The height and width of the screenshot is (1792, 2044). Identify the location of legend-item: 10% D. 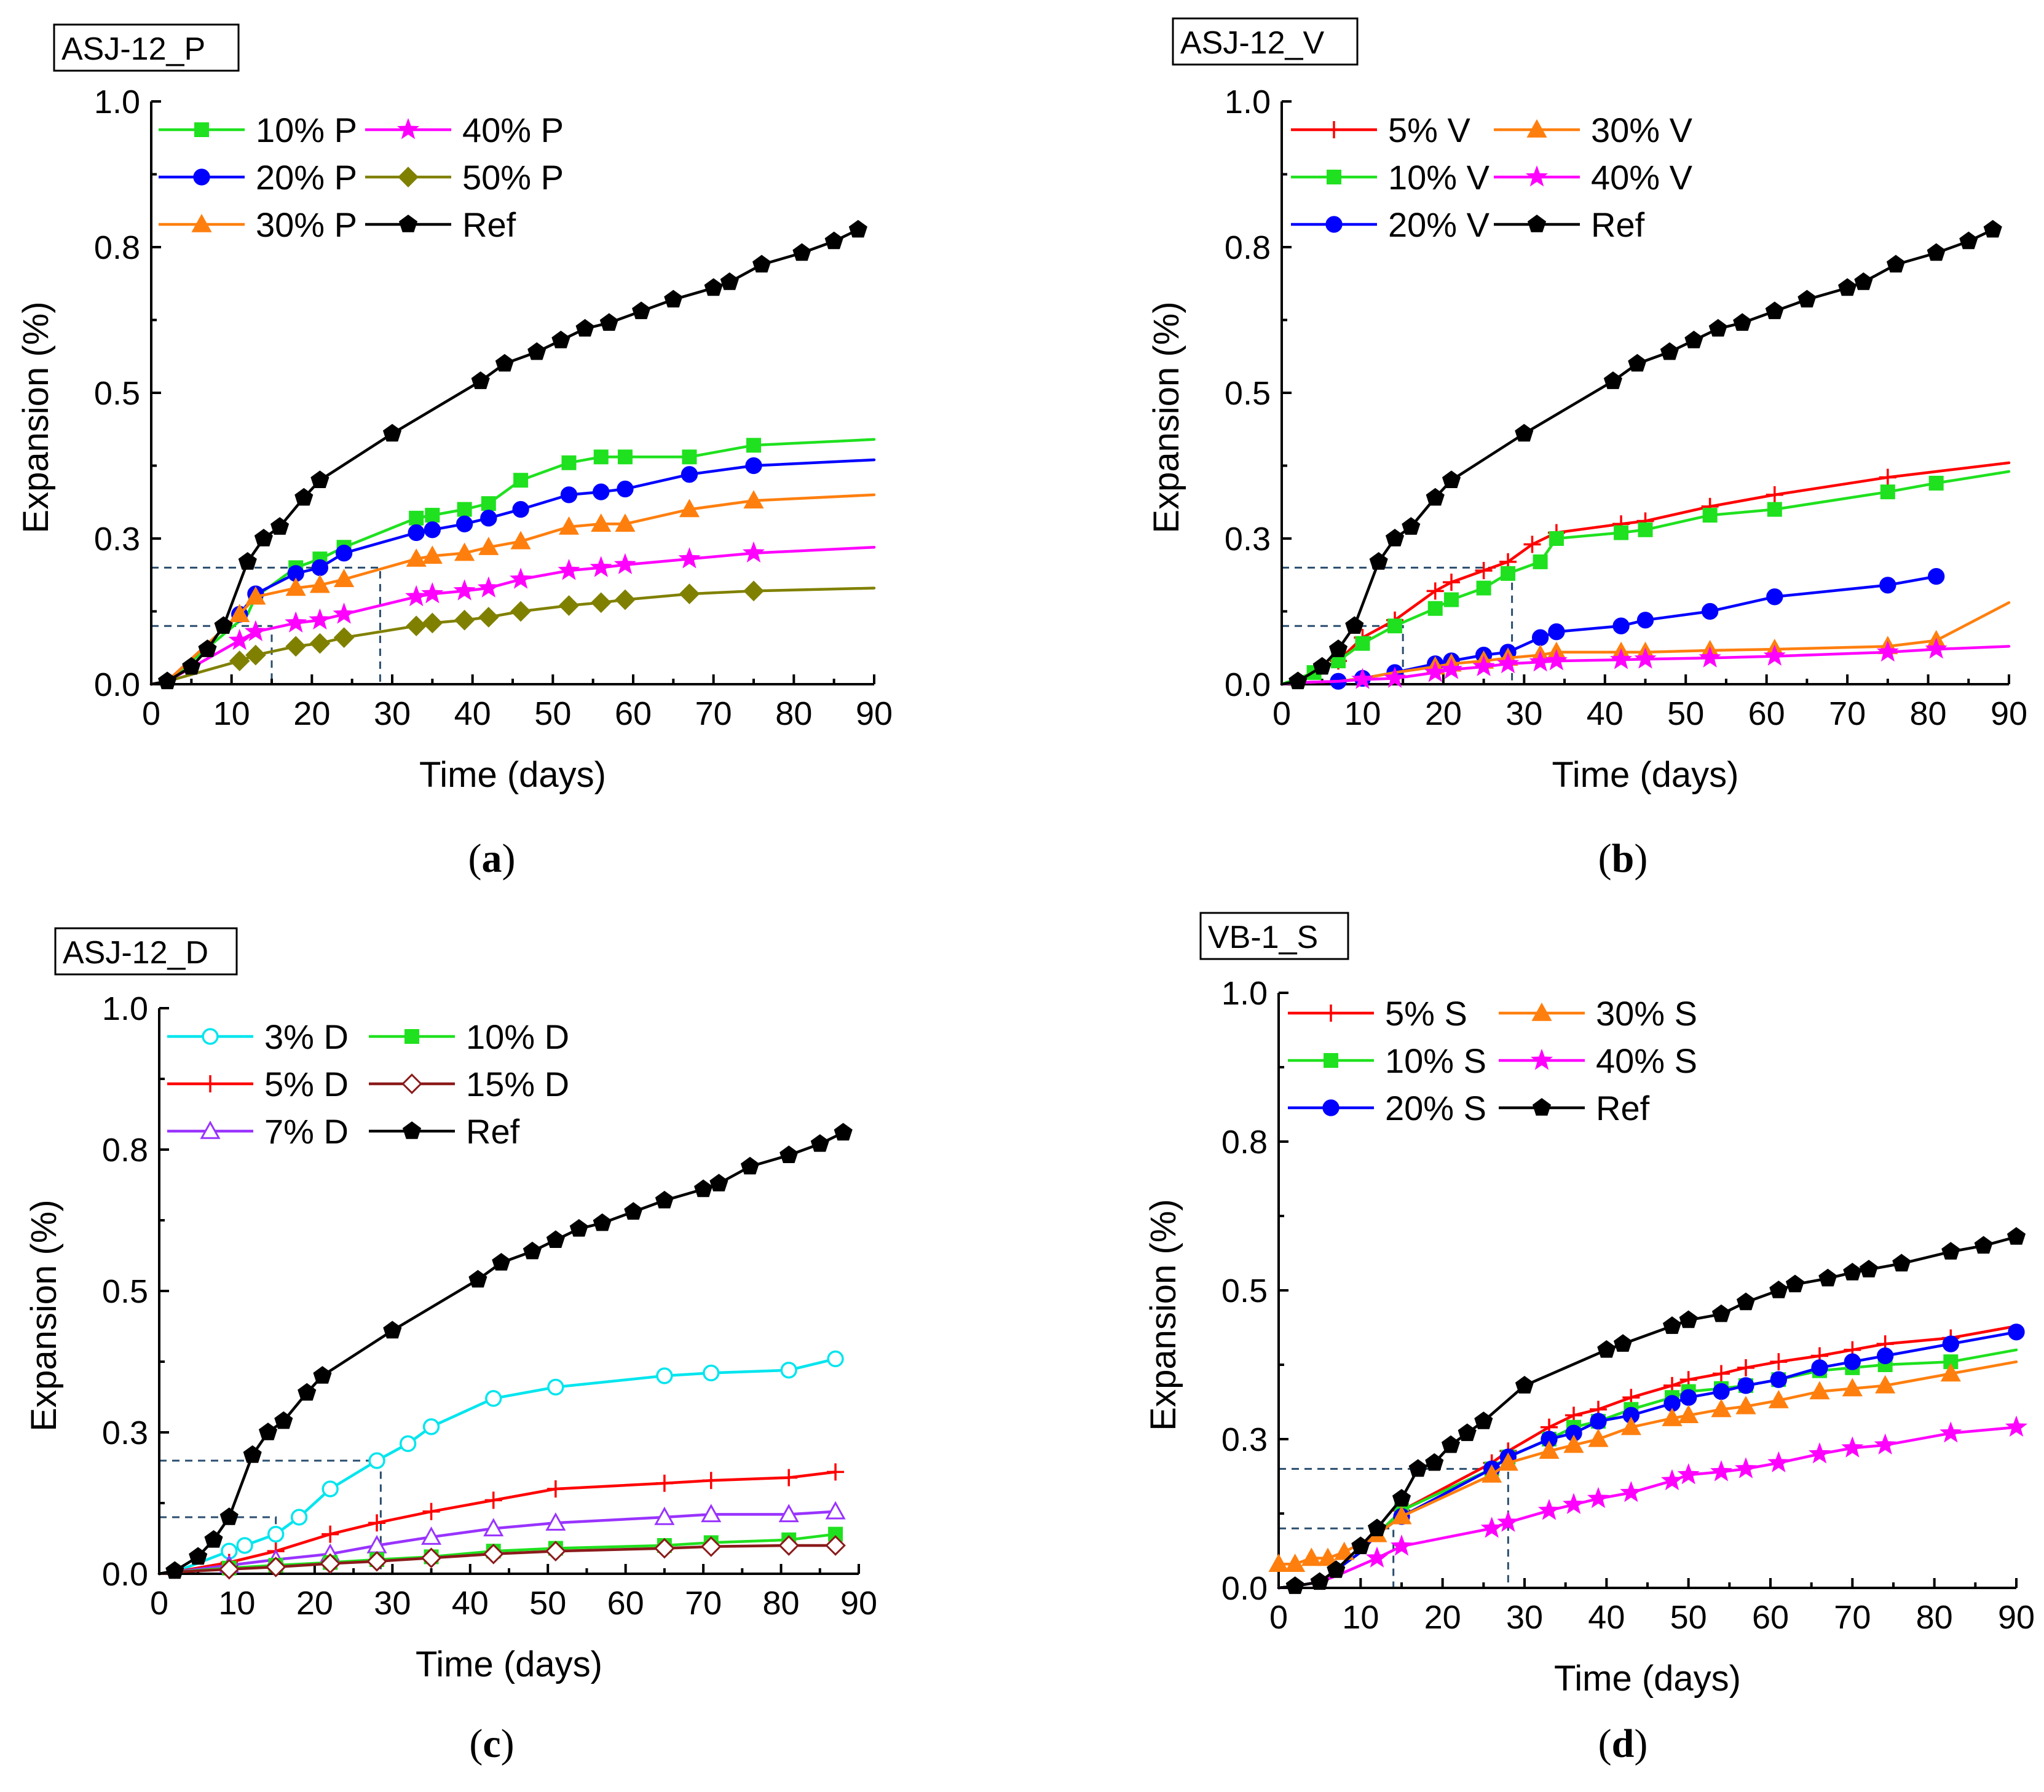
(469, 1037).